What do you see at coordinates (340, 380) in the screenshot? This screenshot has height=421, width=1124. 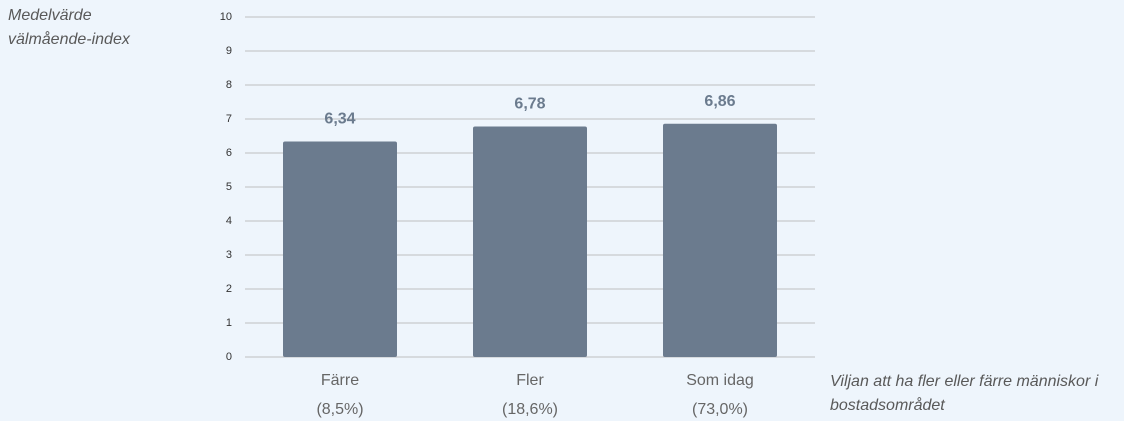 I see `x-tick-label: Färre` at bounding box center [340, 380].